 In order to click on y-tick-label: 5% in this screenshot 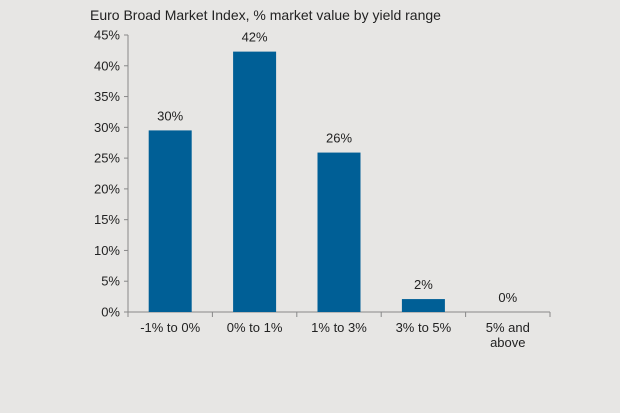, I will do `click(110, 281)`.